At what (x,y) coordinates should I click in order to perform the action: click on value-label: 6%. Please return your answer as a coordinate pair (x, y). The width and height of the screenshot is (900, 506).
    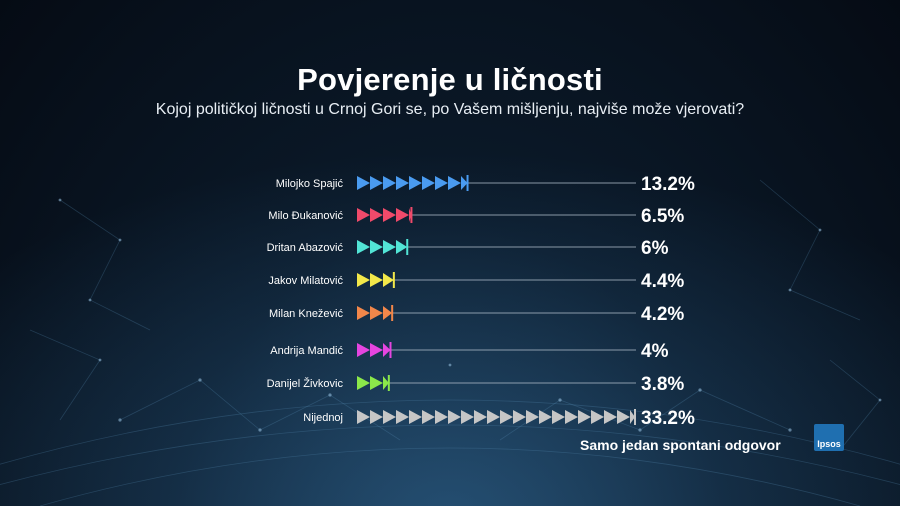
    Looking at the image, I should click on (655, 248).